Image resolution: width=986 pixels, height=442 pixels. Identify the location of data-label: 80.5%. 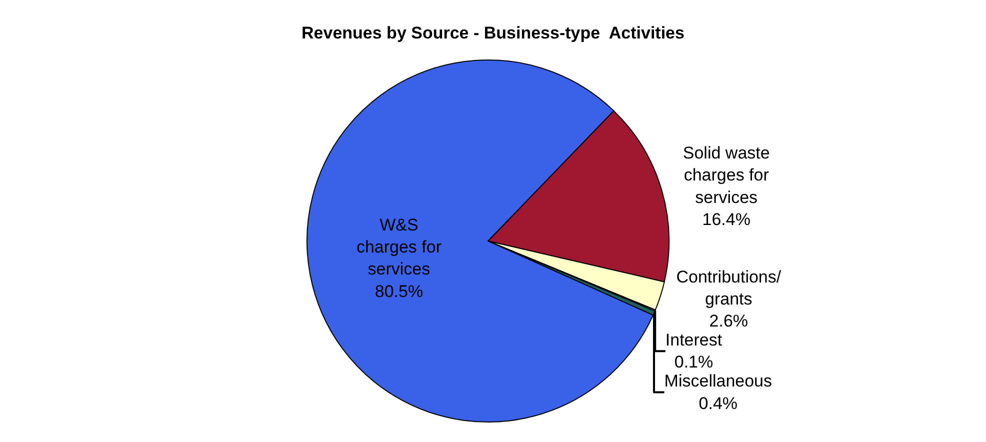
(399, 291).